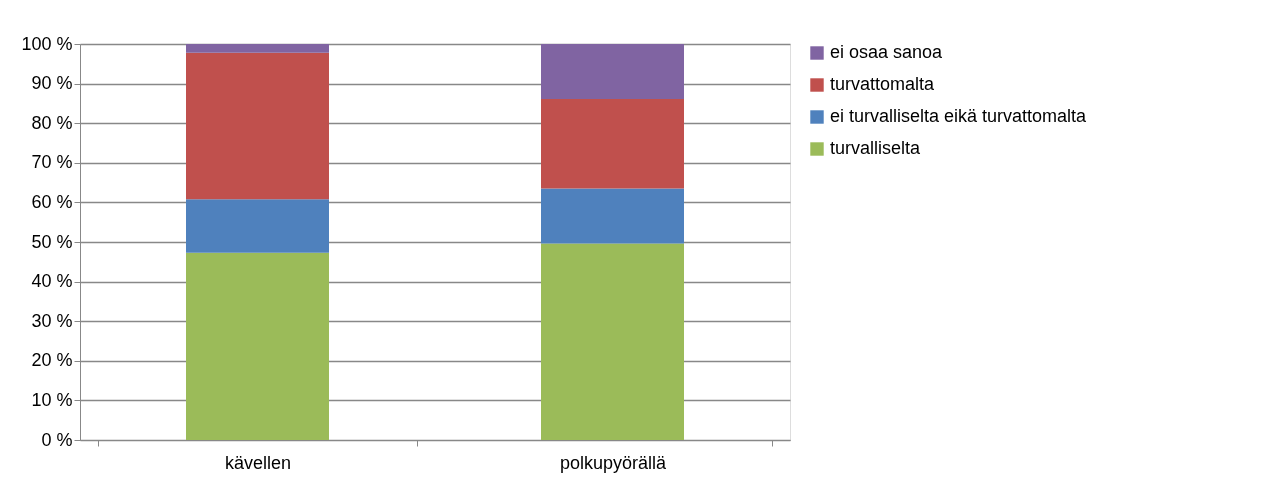 Image resolution: width=1274 pixels, height=493 pixels. What do you see at coordinates (613, 462) in the screenshot?
I see `x-tick-label: polkupyörällä` at bounding box center [613, 462].